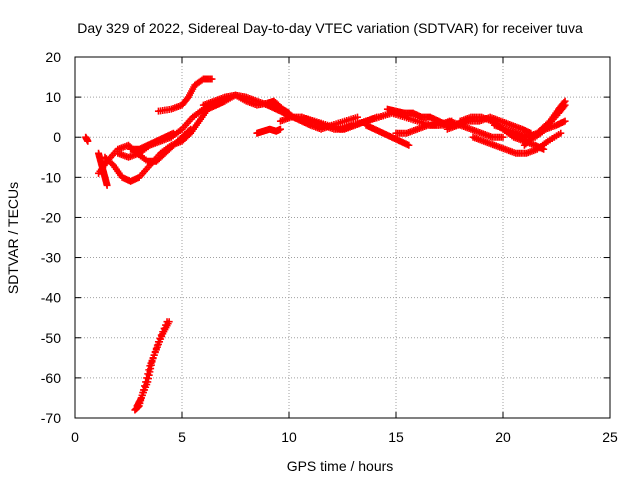 The width and height of the screenshot is (640, 480). I want to click on x-tick-label: 15, so click(396, 437).